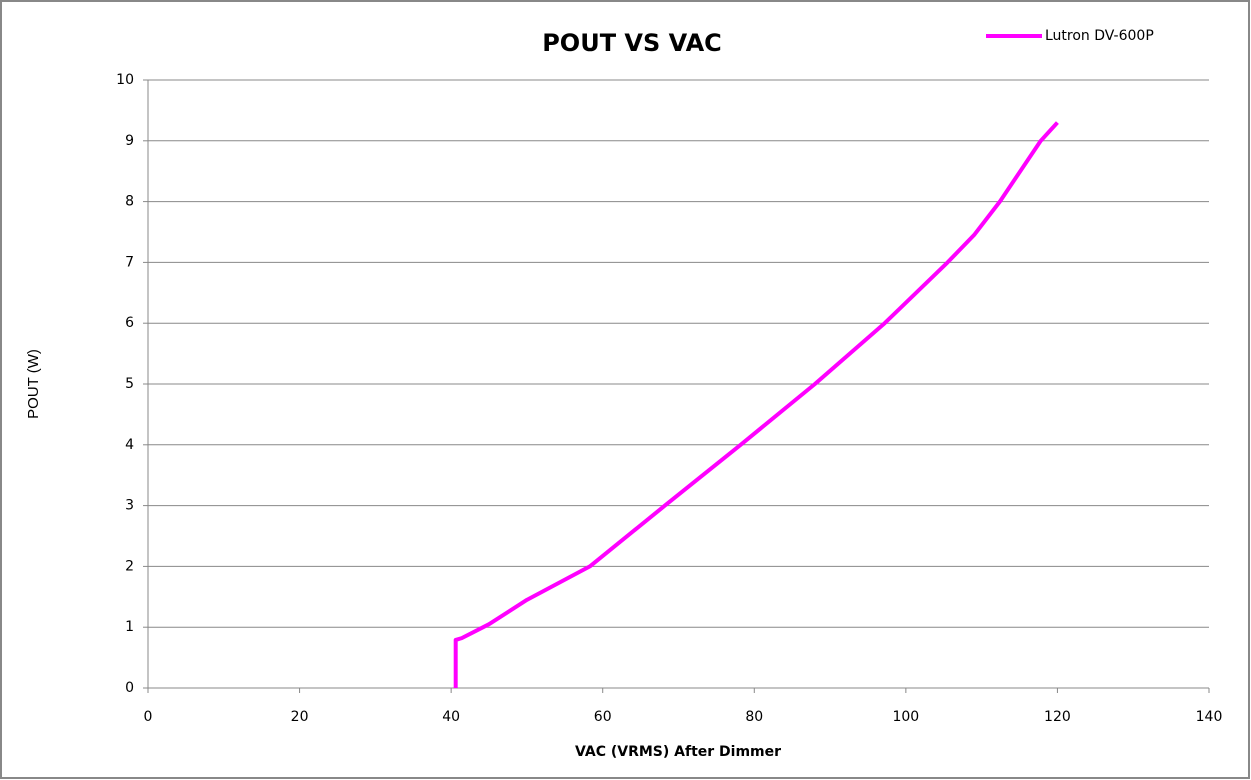 This screenshot has width=1251, height=780. What do you see at coordinates (678, 752) in the screenshot?
I see `x-axis-label: VAC (VRMS) After Dimmer` at bounding box center [678, 752].